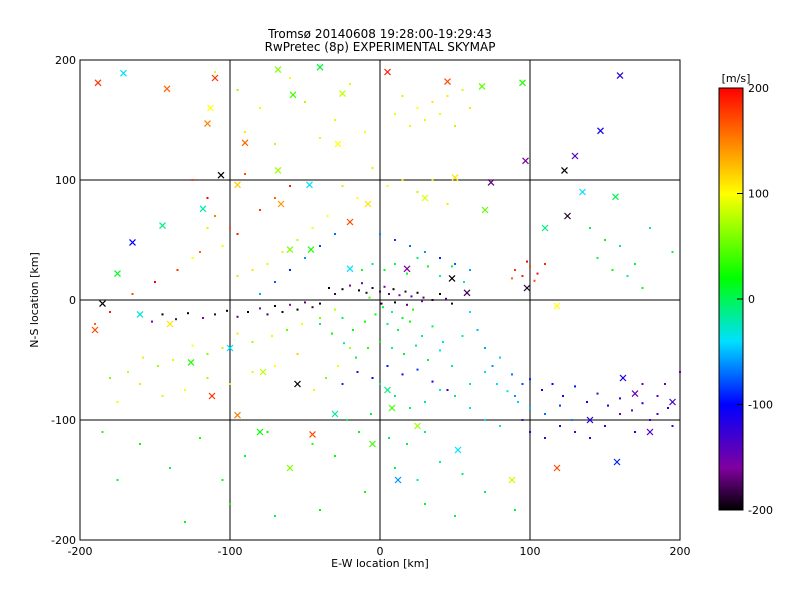 Image resolution: width=800 pixels, height=600 pixels. Describe the element at coordinates (63, 420) in the screenshot. I see `y-tick-label: -100` at that location.